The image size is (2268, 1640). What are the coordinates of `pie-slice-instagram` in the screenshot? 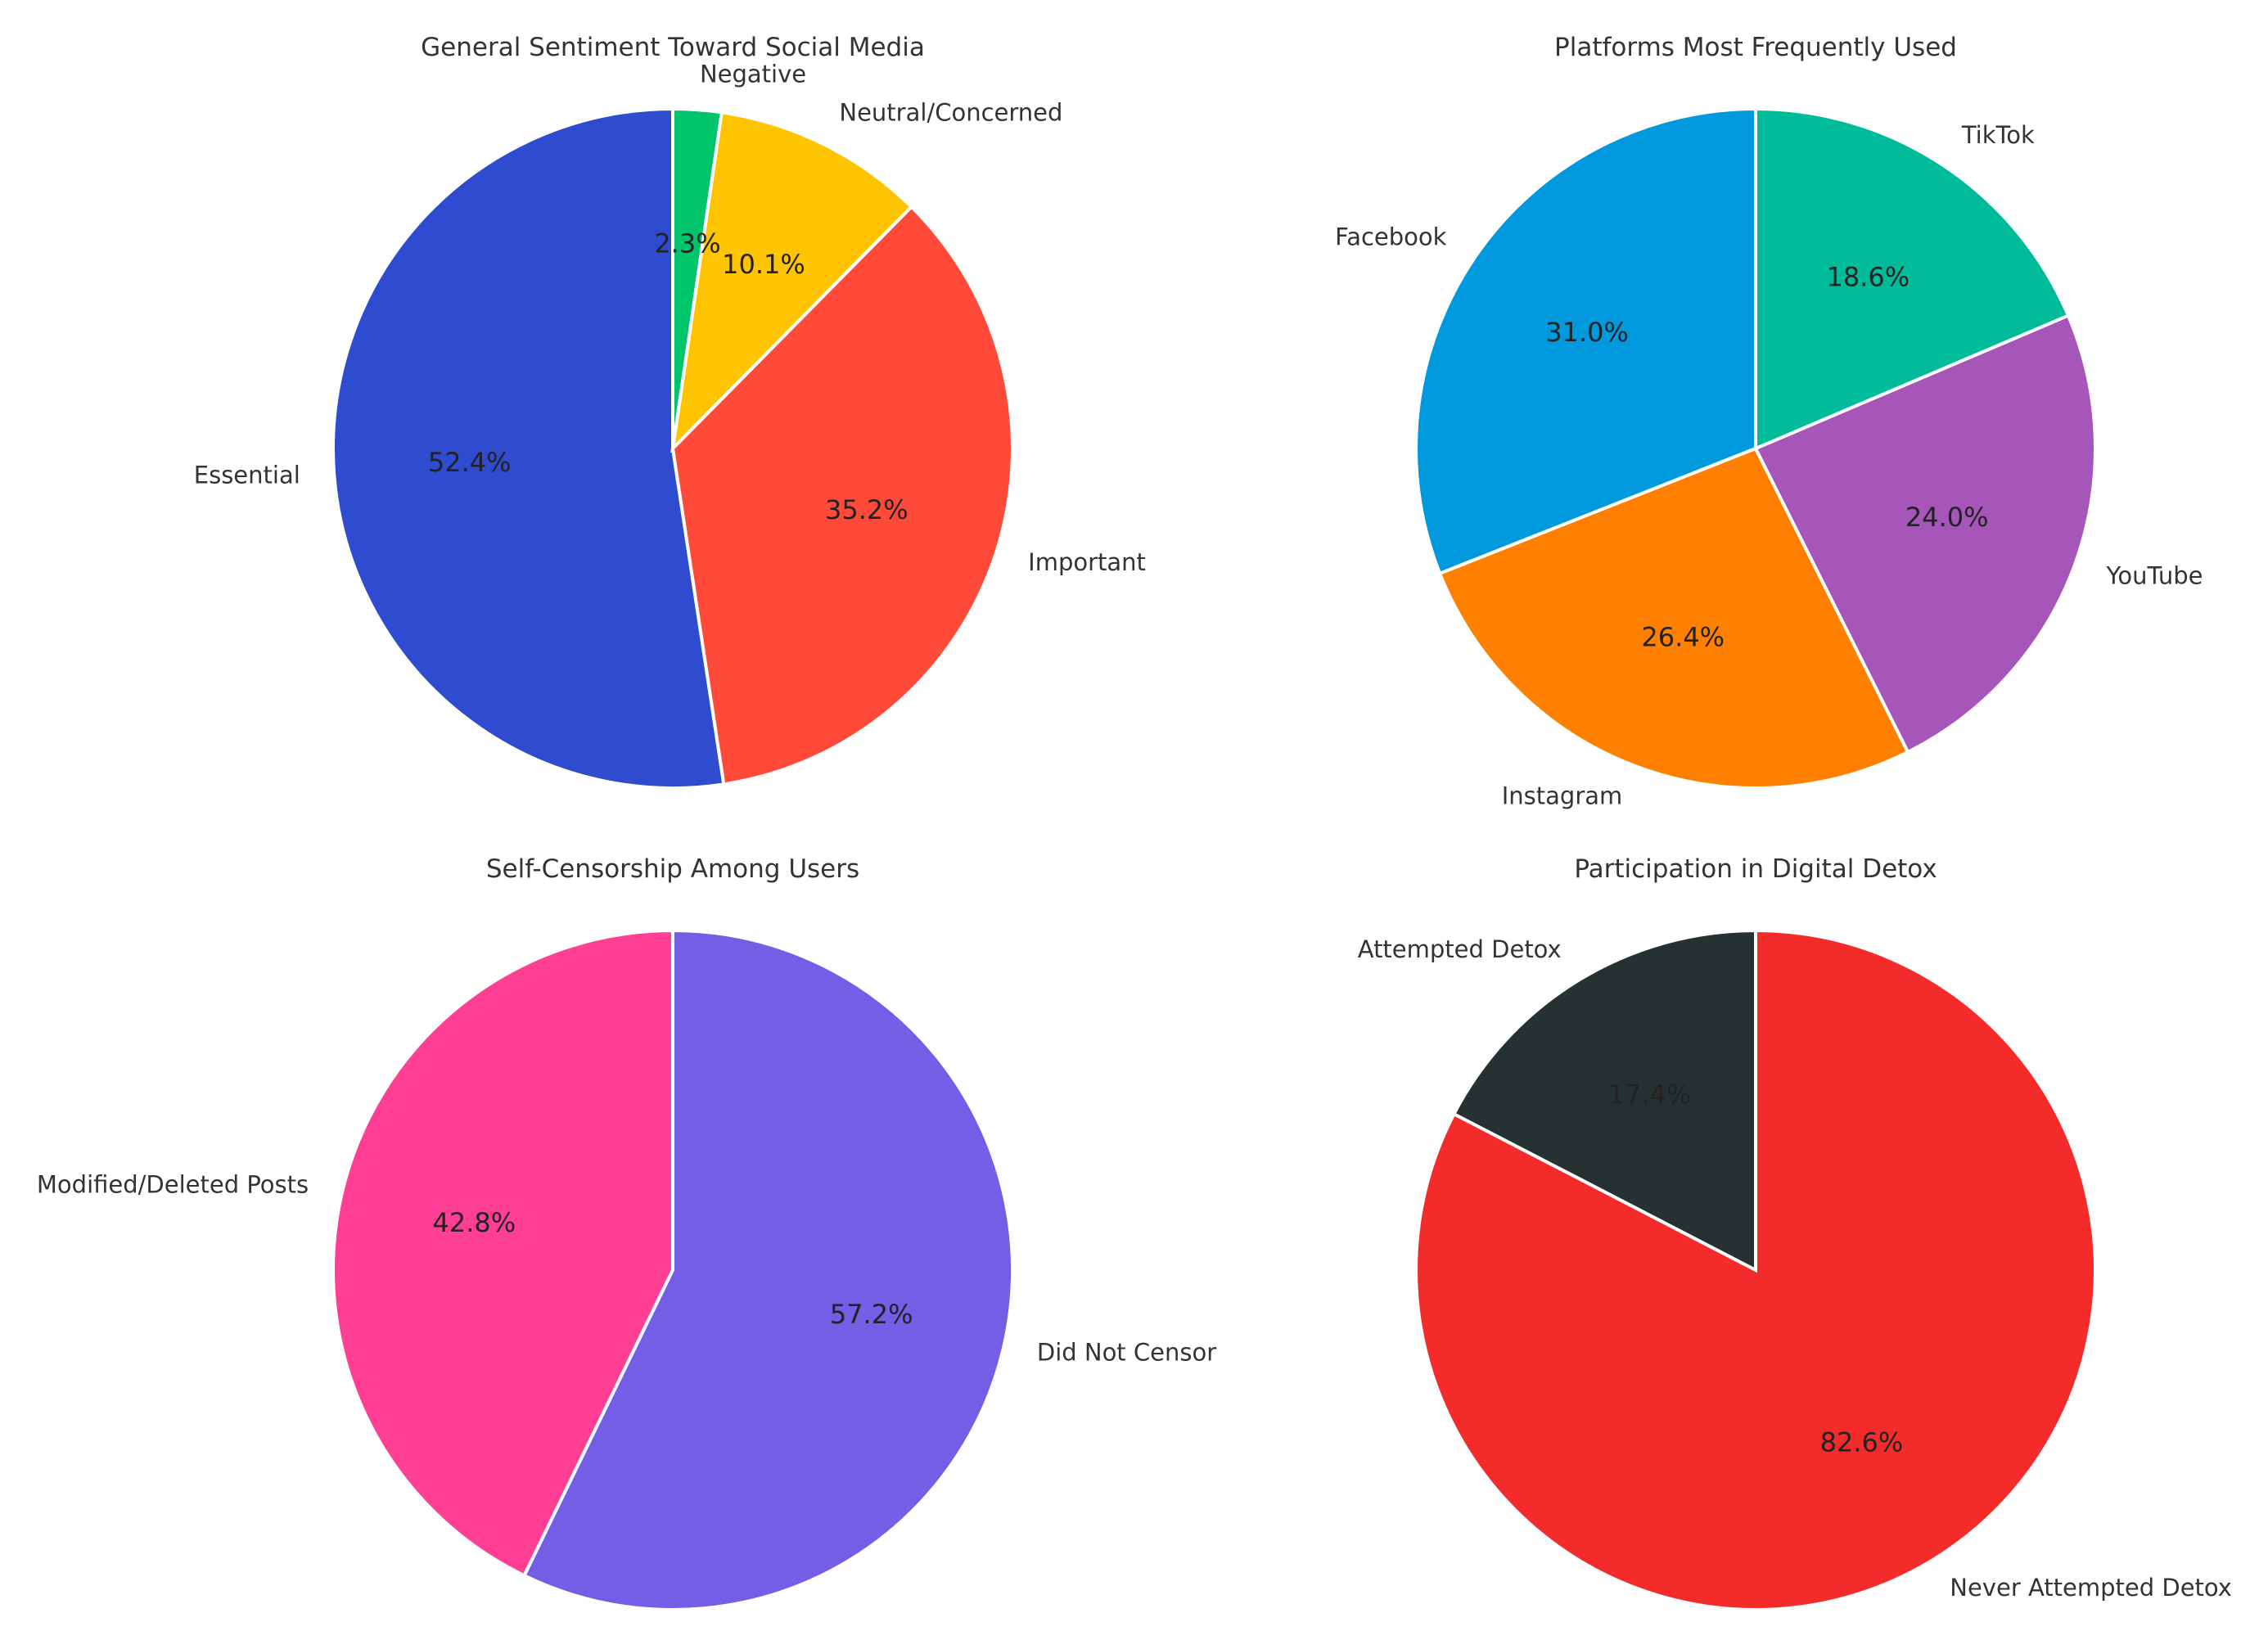 It's located at (1673, 618).